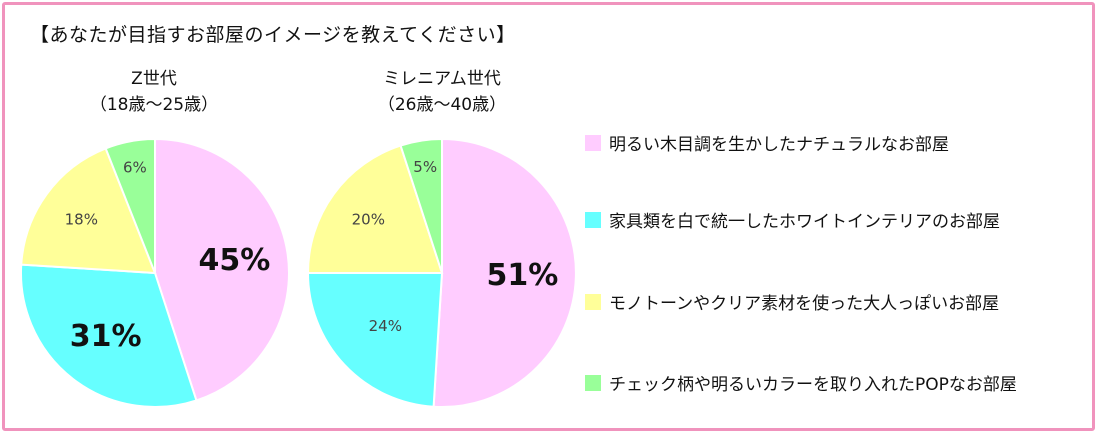 This screenshot has width=1097, height=433. What do you see at coordinates (804, 222) in the screenshot?
I see `legend-label-white: 家具類を白で統一したホワイトインテリアのお部屋` at bounding box center [804, 222].